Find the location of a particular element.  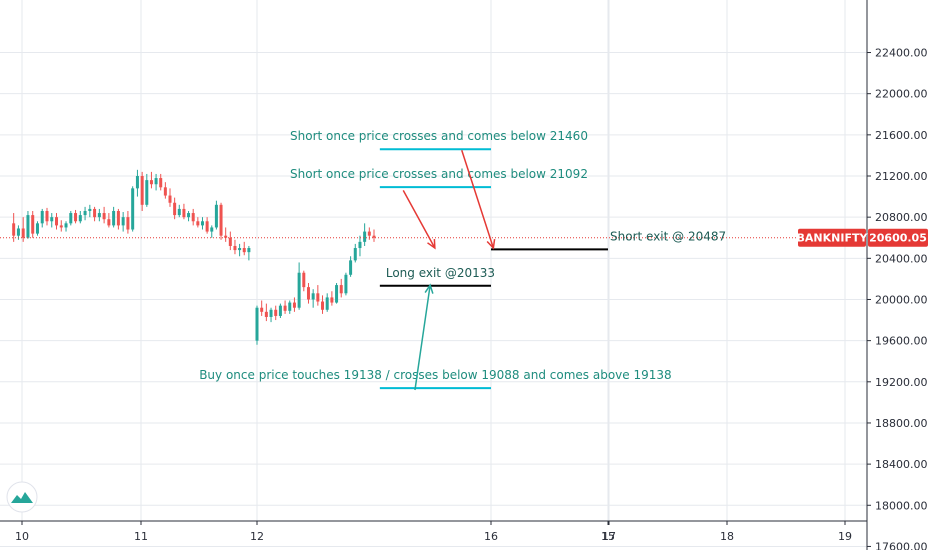

x-tick-label: 17 is located at coordinates (609, 536).